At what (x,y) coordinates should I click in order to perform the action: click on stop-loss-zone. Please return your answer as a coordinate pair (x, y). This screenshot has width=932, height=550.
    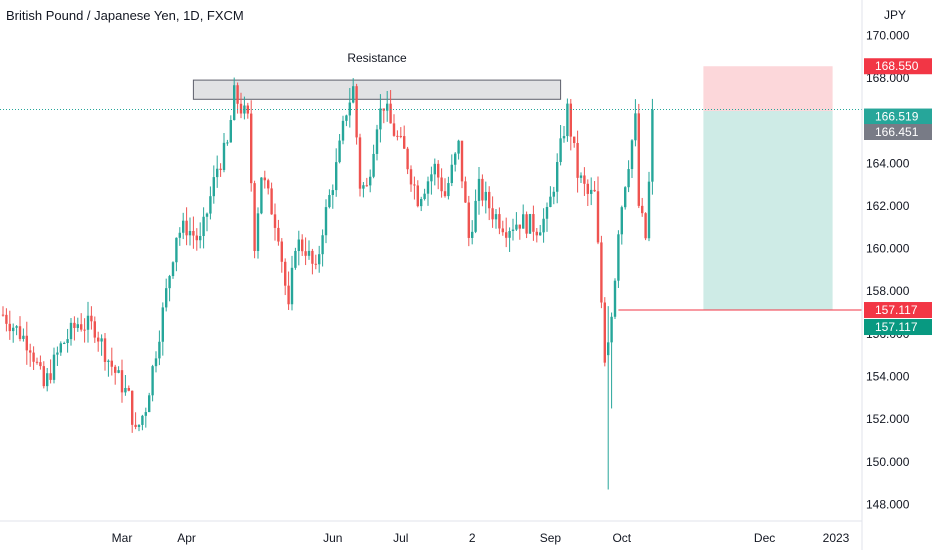
    Looking at the image, I should click on (768, 88).